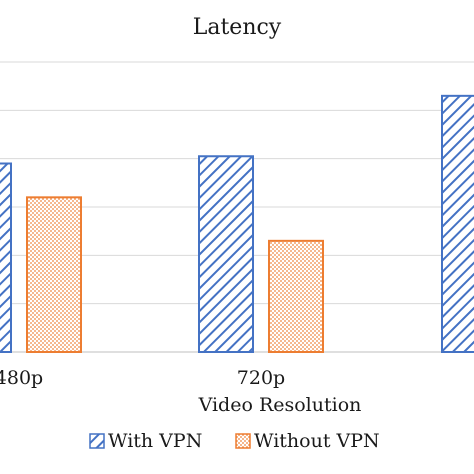 This screenshot has height=474, width=474. Describe the element at coordinates (142, 378) in the screenshot. I see `x-axis-ticks: 480p 720p` at that location.